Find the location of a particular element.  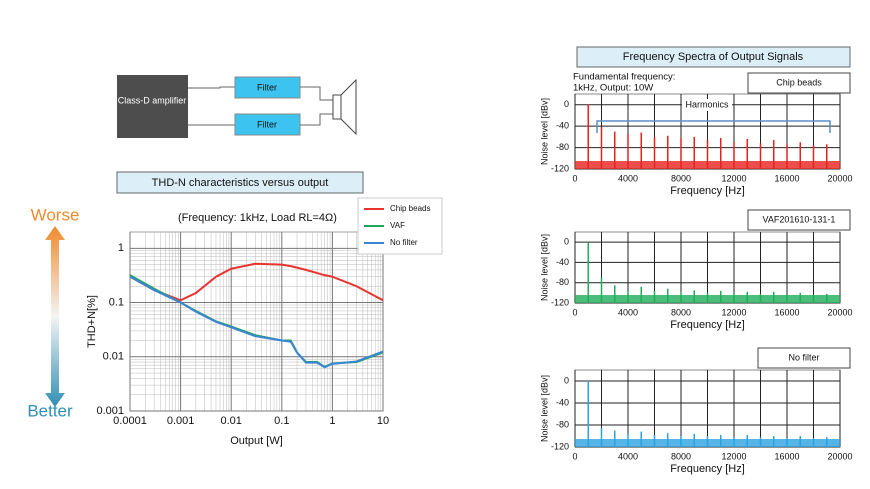

y-tick-label: 1 is located at coordinates (121, 248).